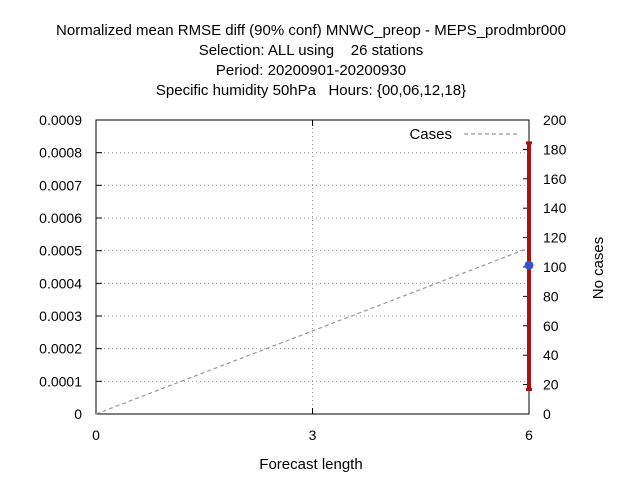  Describe the element at coordinates (551, 355) in the screenshot. I see `y2-tick-label: 40` at that location.